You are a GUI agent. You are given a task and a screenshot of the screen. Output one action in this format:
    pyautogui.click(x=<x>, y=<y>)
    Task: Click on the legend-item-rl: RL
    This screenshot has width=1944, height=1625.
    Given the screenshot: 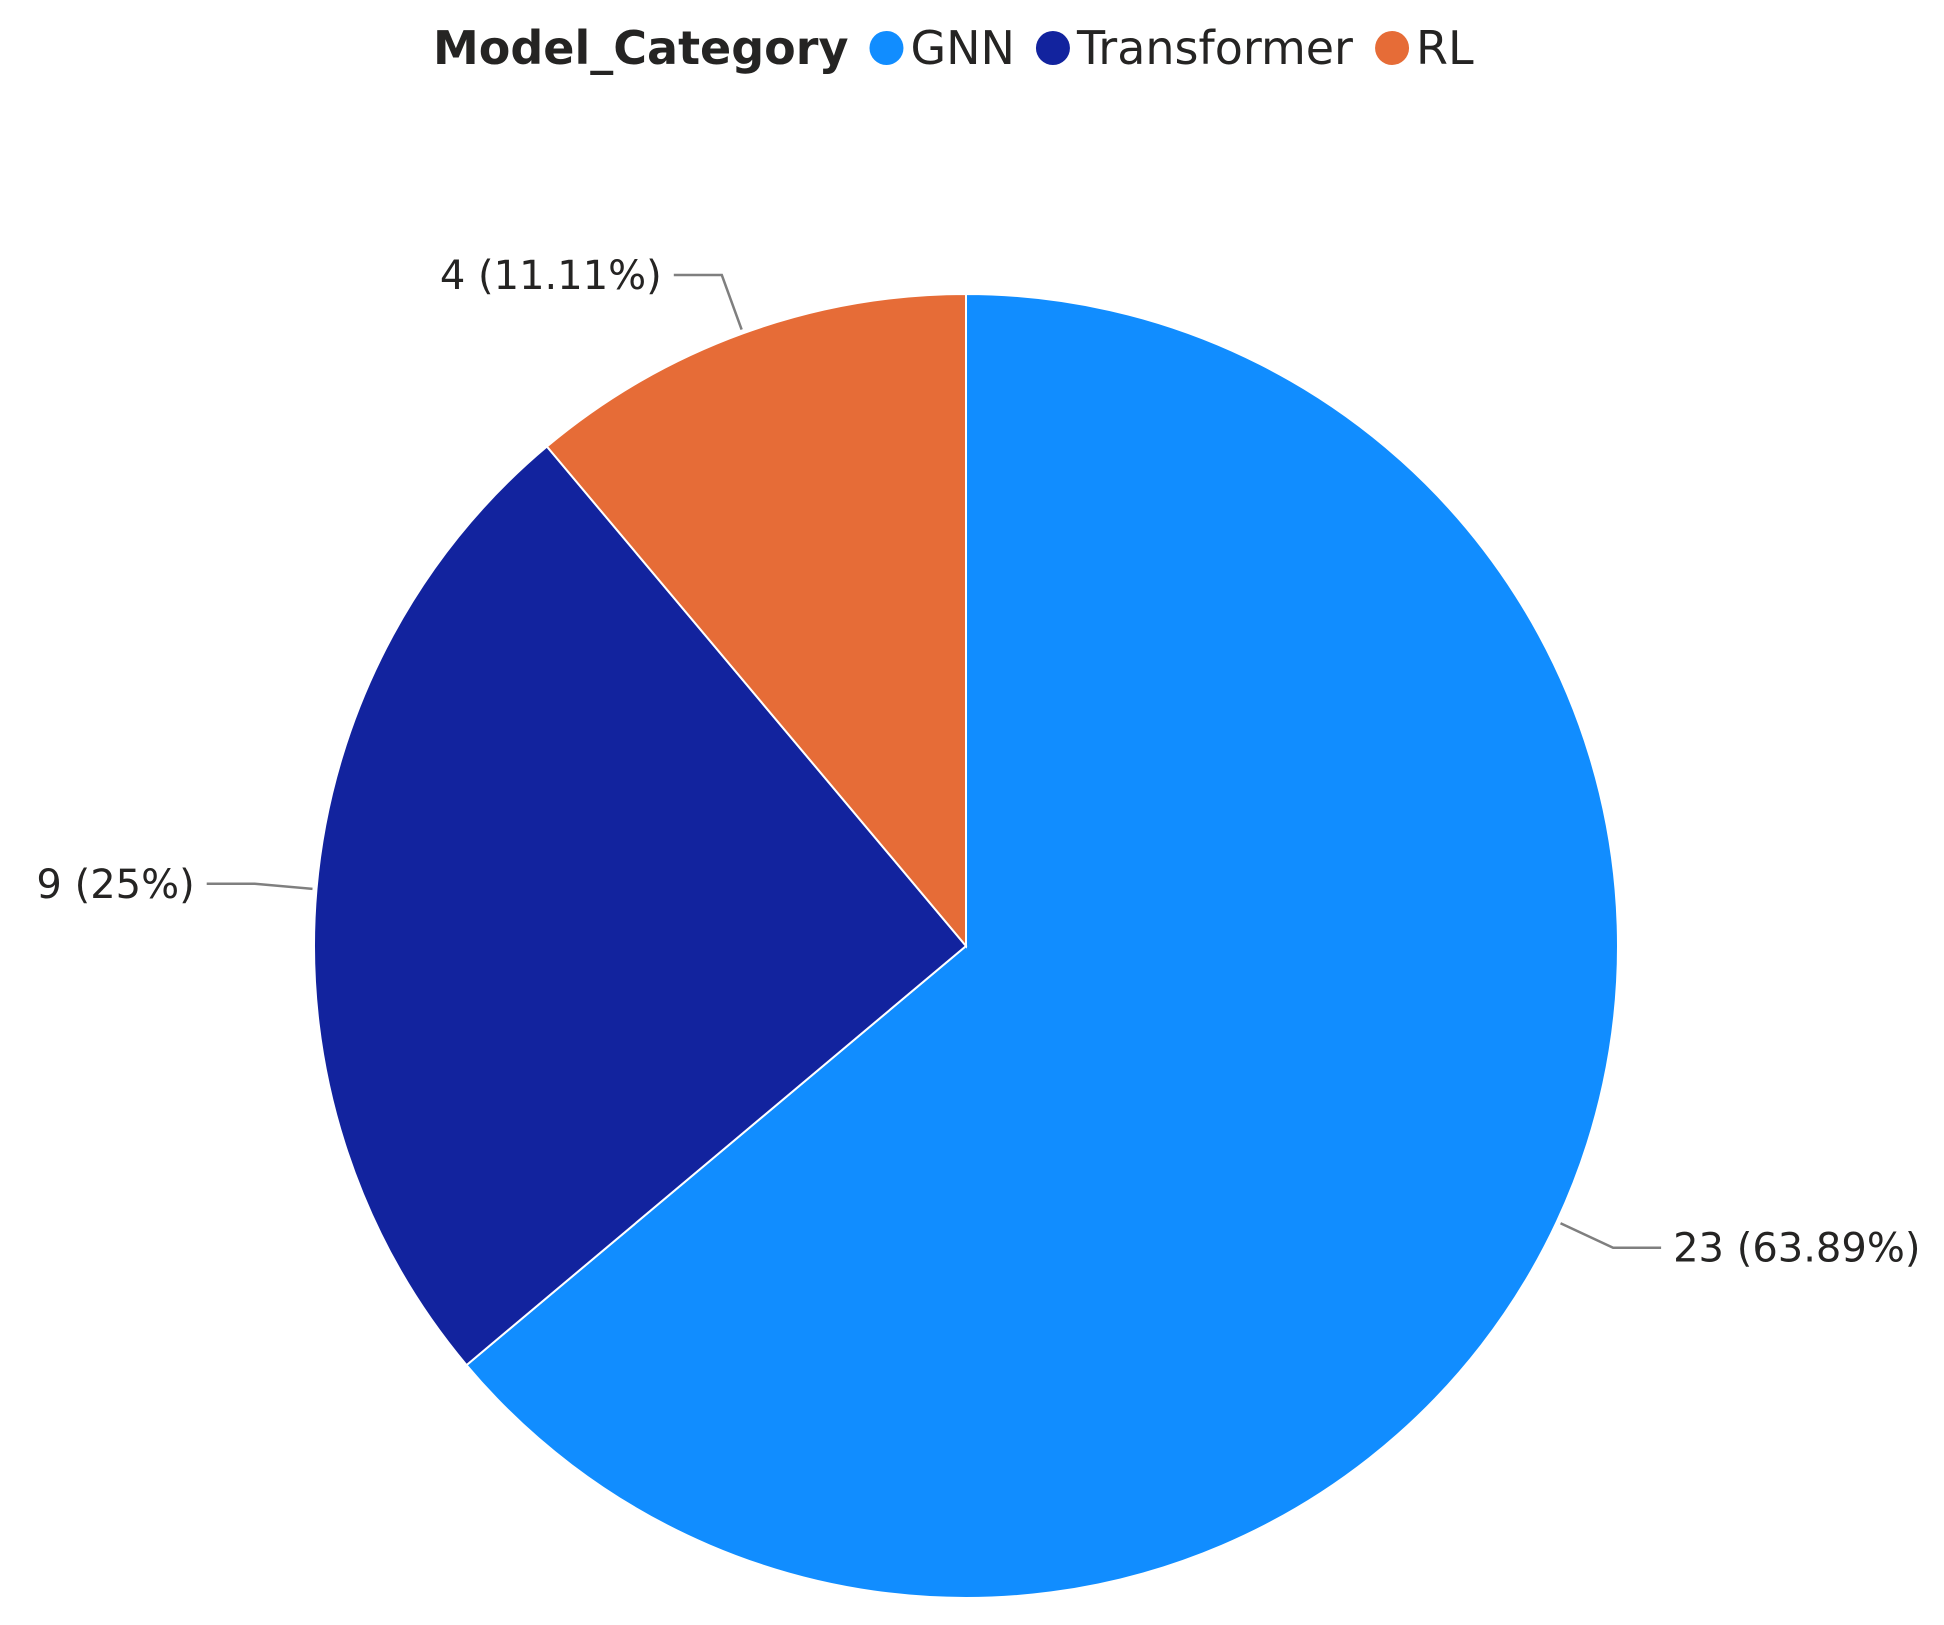 What is the action you would take?
    pyautogui.click(x=1424, y=48)
    